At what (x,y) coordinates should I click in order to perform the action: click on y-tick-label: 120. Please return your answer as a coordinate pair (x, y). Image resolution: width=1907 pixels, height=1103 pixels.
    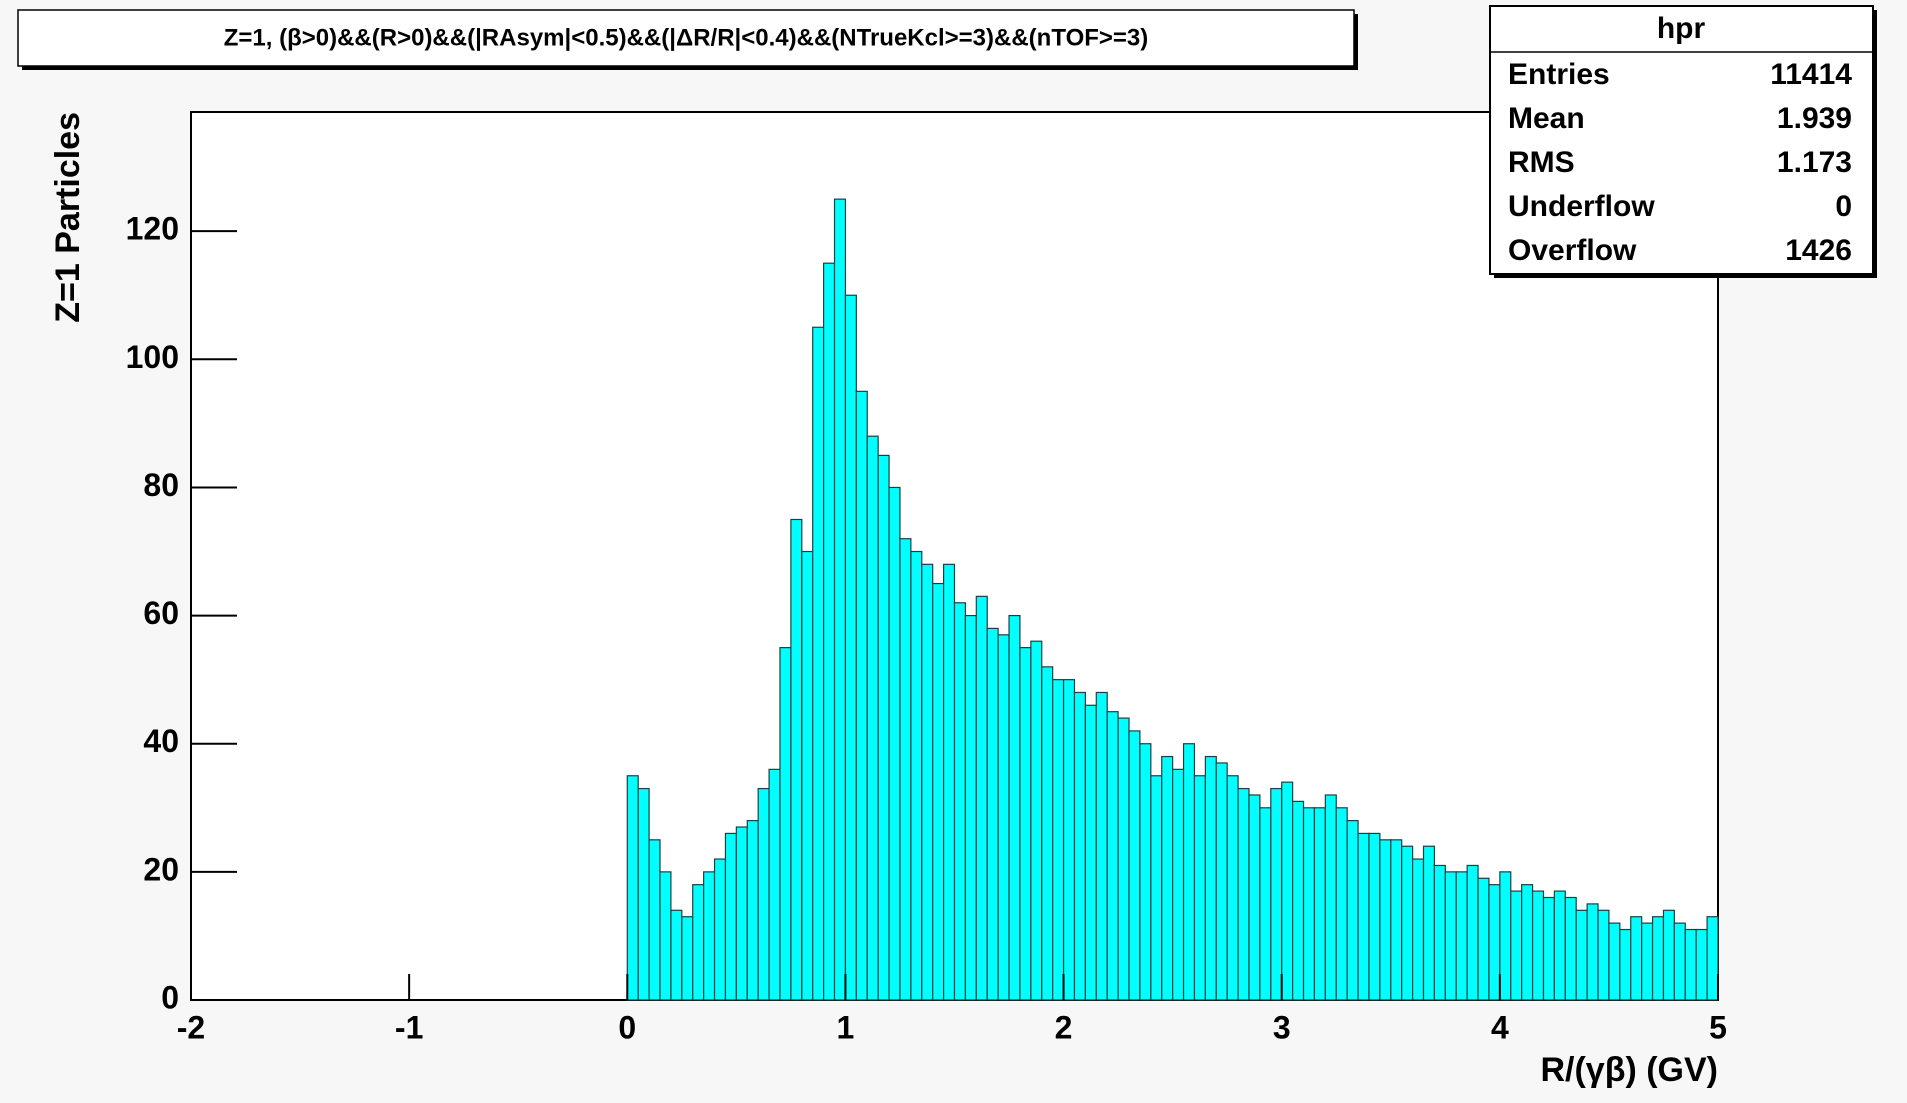
    Looking at the image, I should click on (152, 229).